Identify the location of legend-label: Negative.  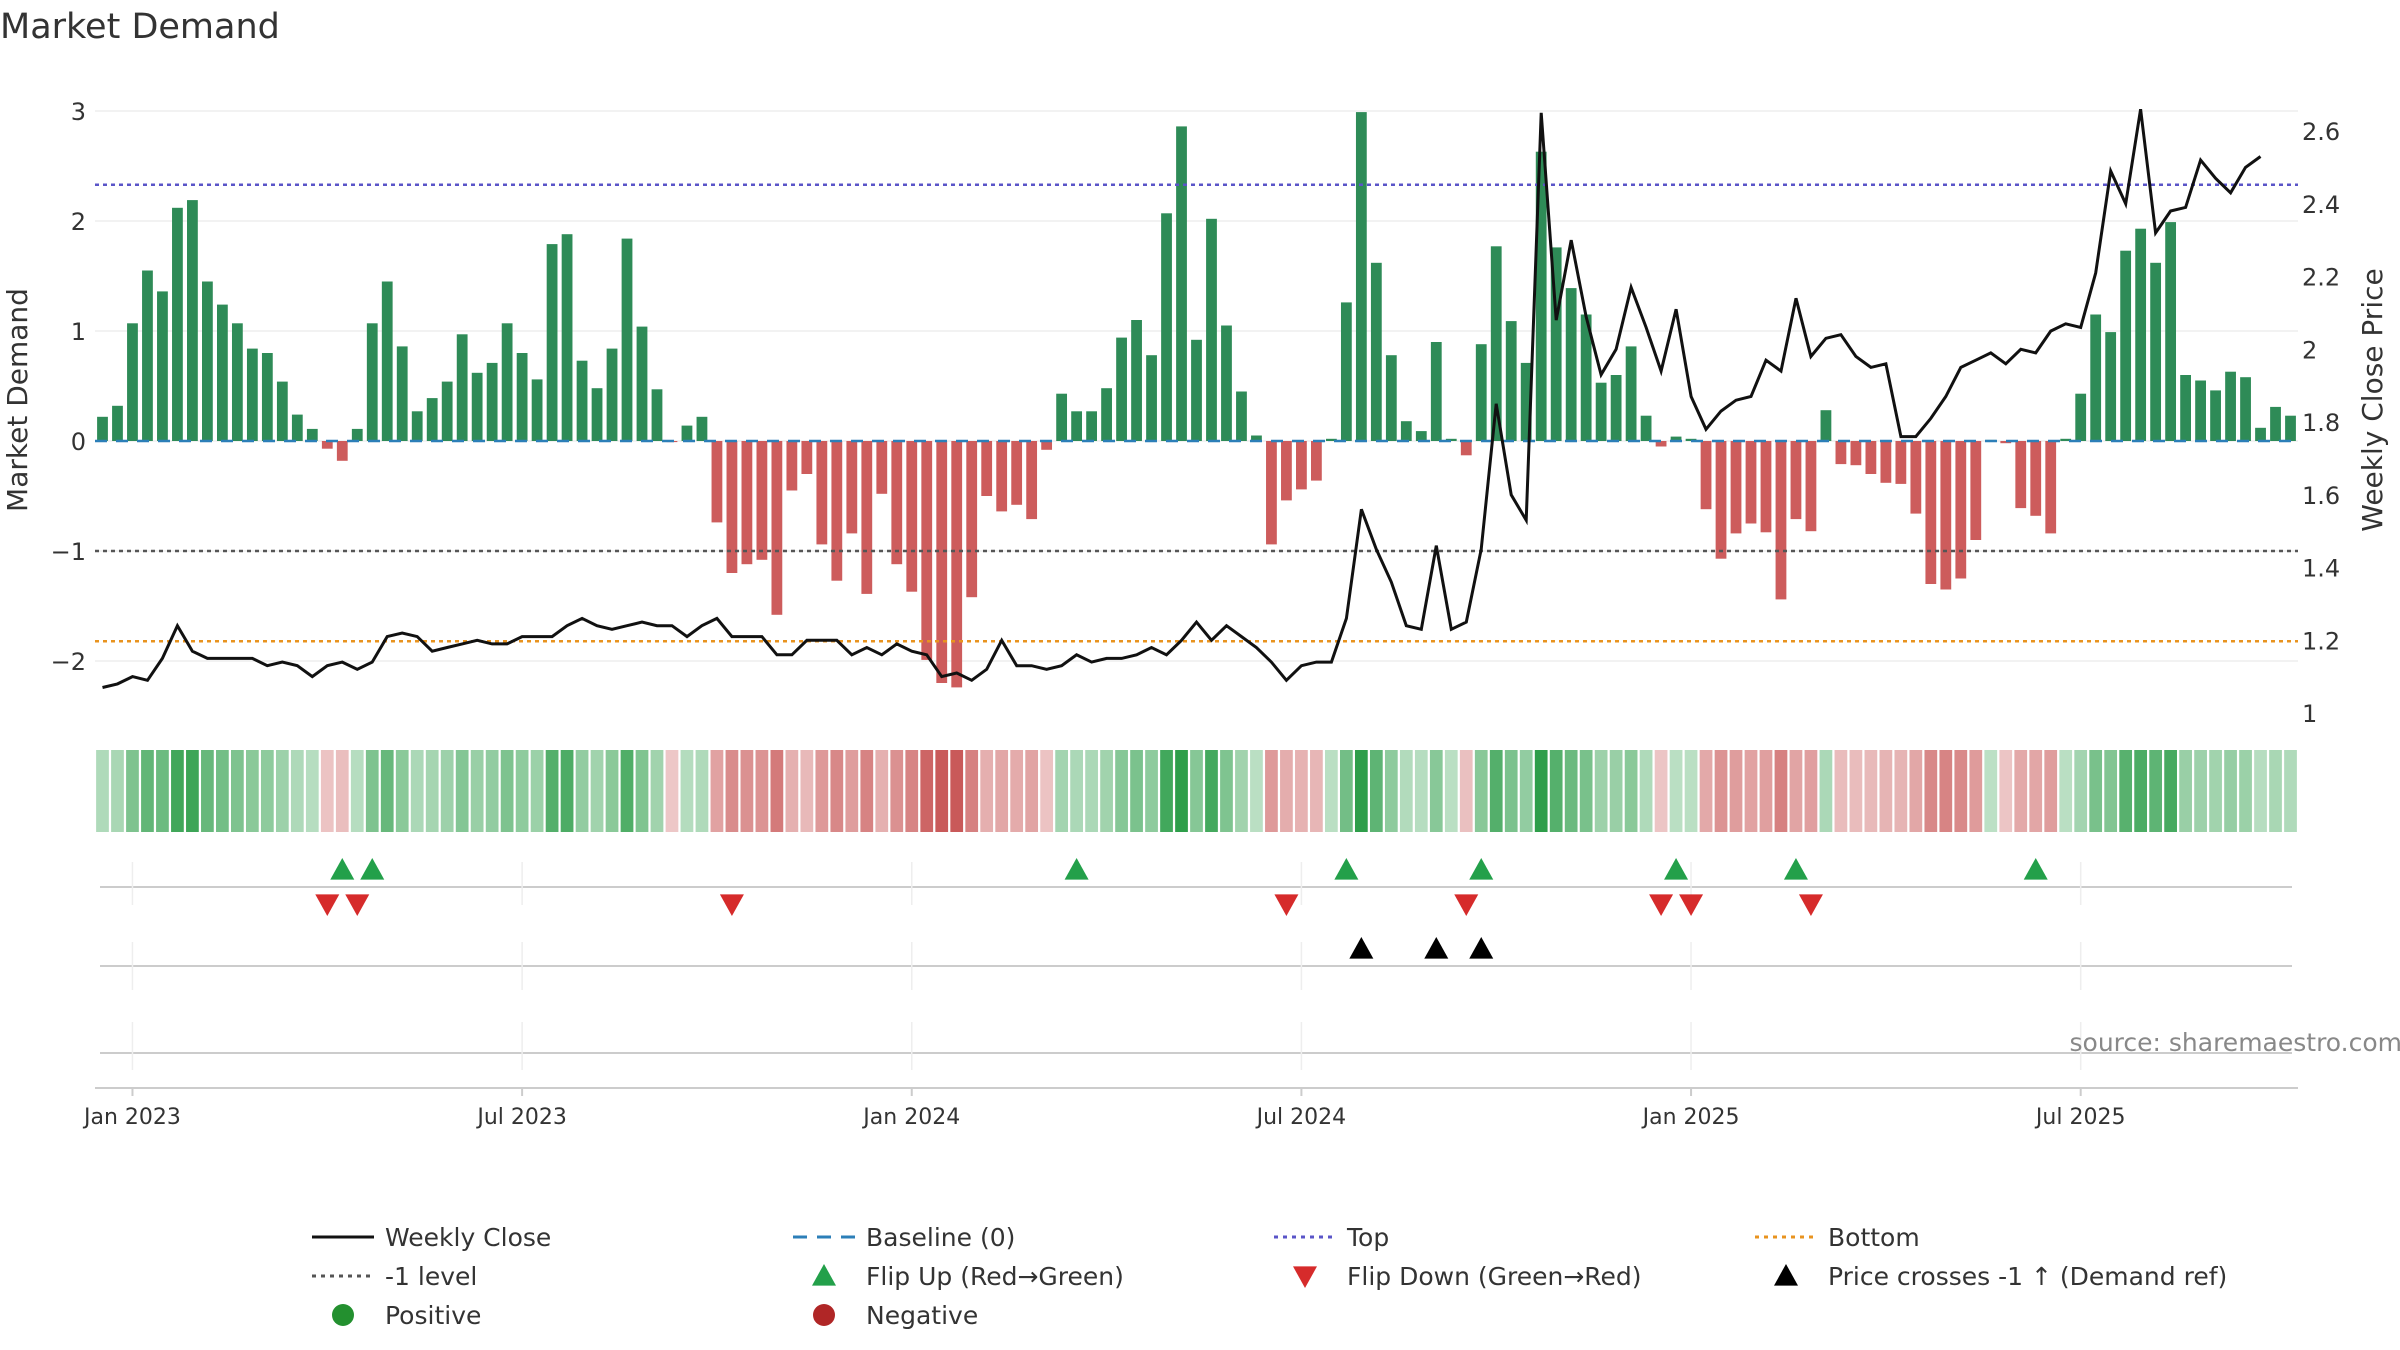
(922, 1315).